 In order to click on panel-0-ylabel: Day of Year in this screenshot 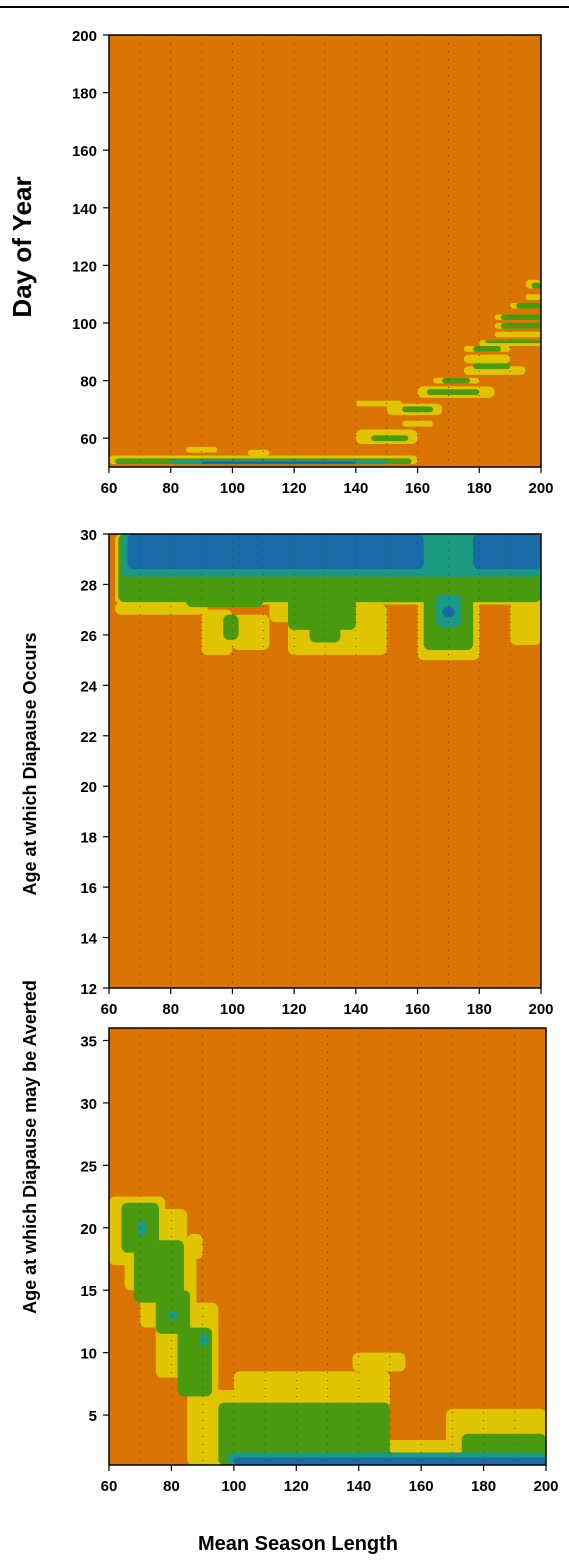, I will do `click(22, 246)`.